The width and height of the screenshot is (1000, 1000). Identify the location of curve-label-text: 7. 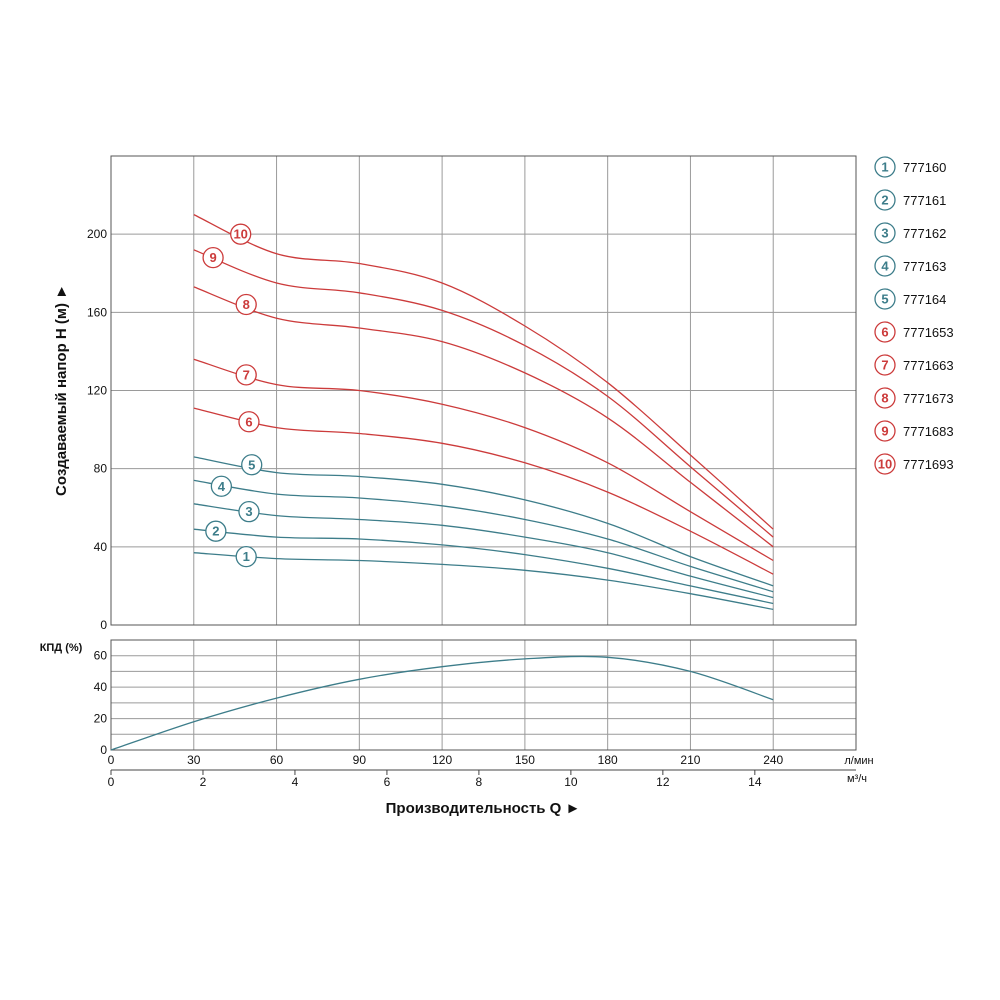
(246, 374).